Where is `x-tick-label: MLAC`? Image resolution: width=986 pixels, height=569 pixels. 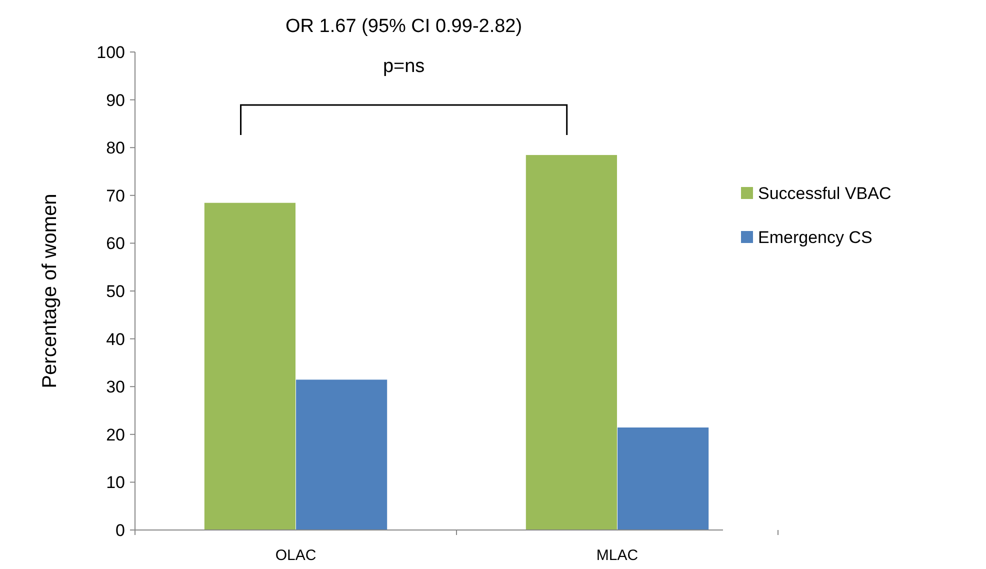 x-tick-label: MLAC is located at coordinates (617, 555).